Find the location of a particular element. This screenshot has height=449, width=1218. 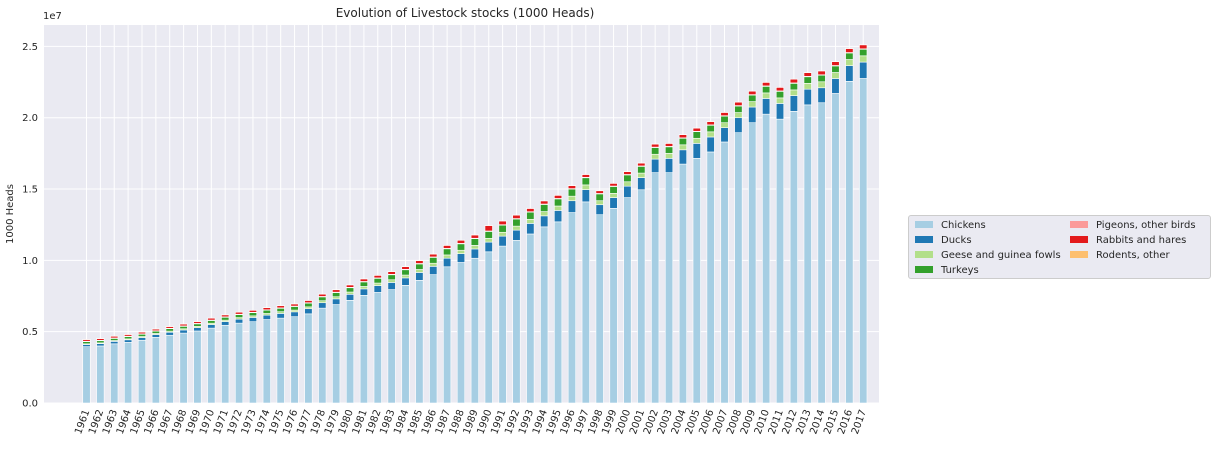

legend-item: Turkeys is located at coordinates (947, 271).